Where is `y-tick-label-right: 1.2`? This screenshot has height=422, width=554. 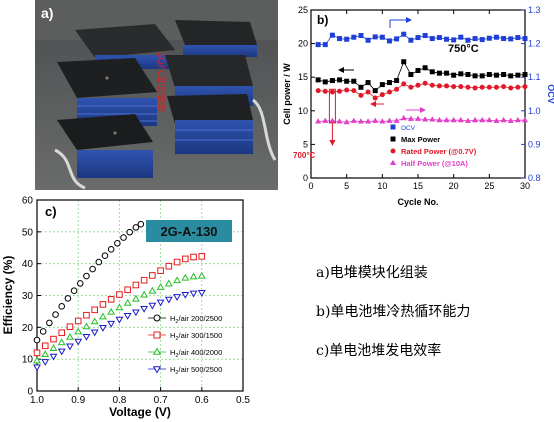
y-tick-label-right: 1.2 is located at coordinates (534, 44).